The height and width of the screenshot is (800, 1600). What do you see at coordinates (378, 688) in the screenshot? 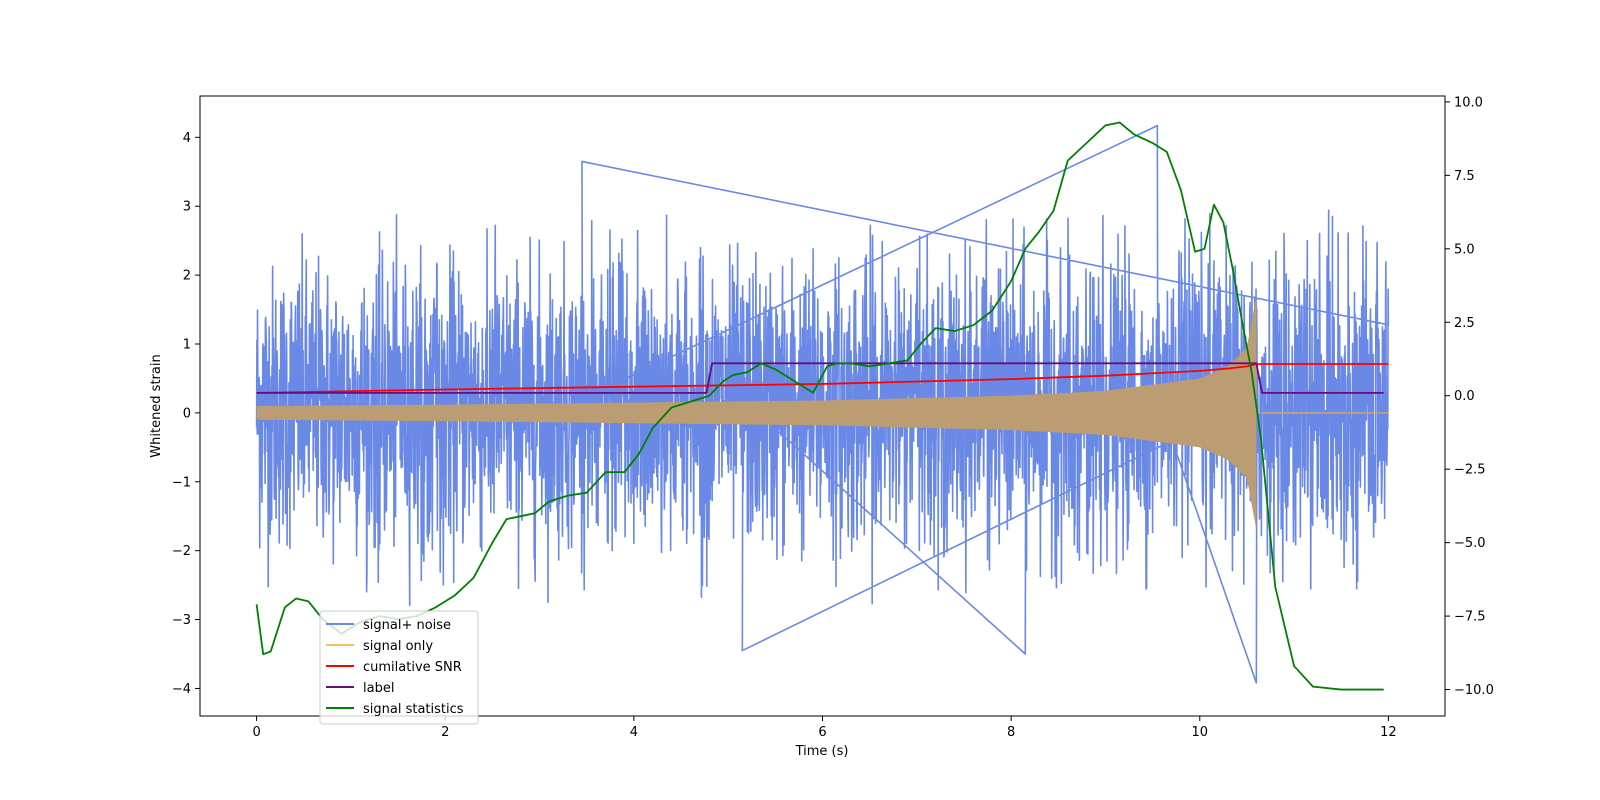
I see `legend-label: label` at bounding box center [378, 688].